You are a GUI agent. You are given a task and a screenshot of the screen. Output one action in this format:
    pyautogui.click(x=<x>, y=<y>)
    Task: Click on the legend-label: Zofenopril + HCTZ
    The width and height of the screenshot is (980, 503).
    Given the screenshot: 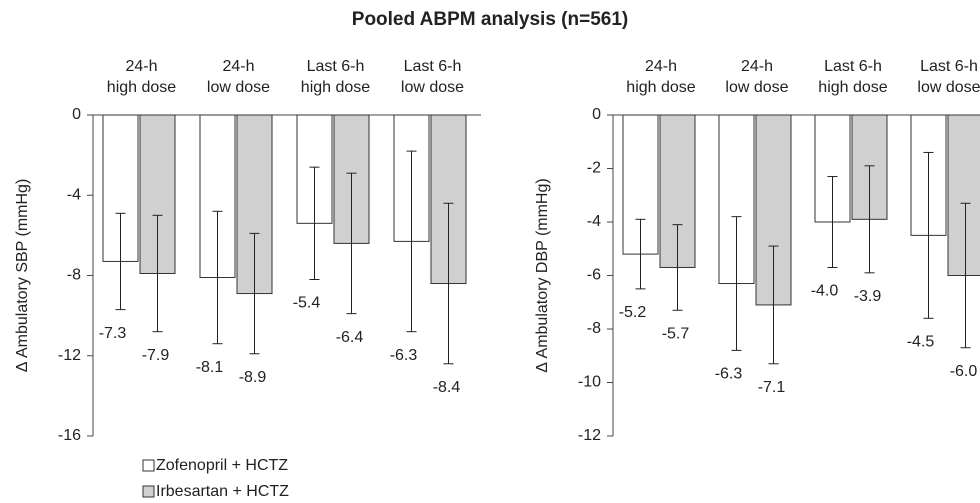 What is the action you would take?
    pyautogui.click(x=222, y=465)
    